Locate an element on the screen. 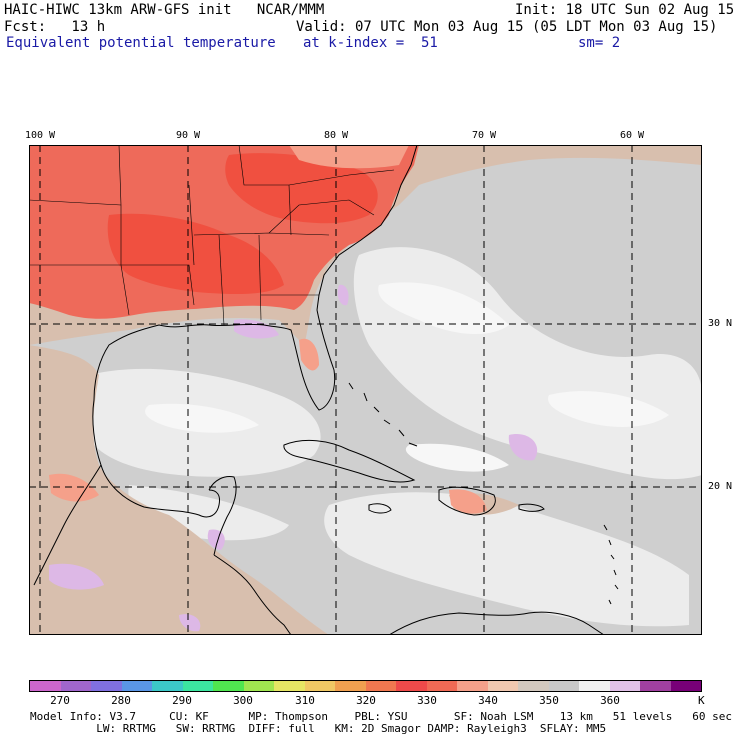 This screenshot has height=740, width=740. lon-label-60w: 60 W is located at coordinates (632, 135).